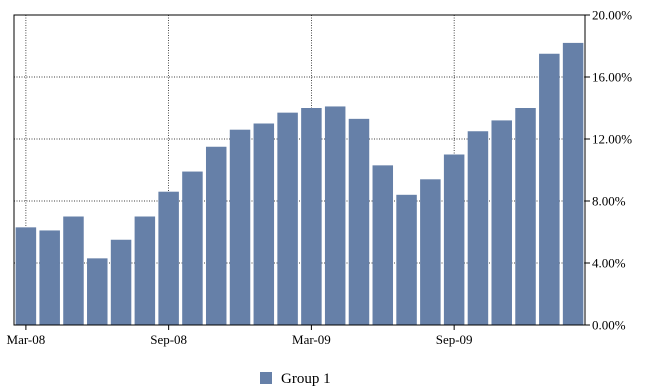  What do you see at coordinates (609, 325) in the screenshot?
I see `y-tick-label: 0.00%` at bounding box center [609, 325].